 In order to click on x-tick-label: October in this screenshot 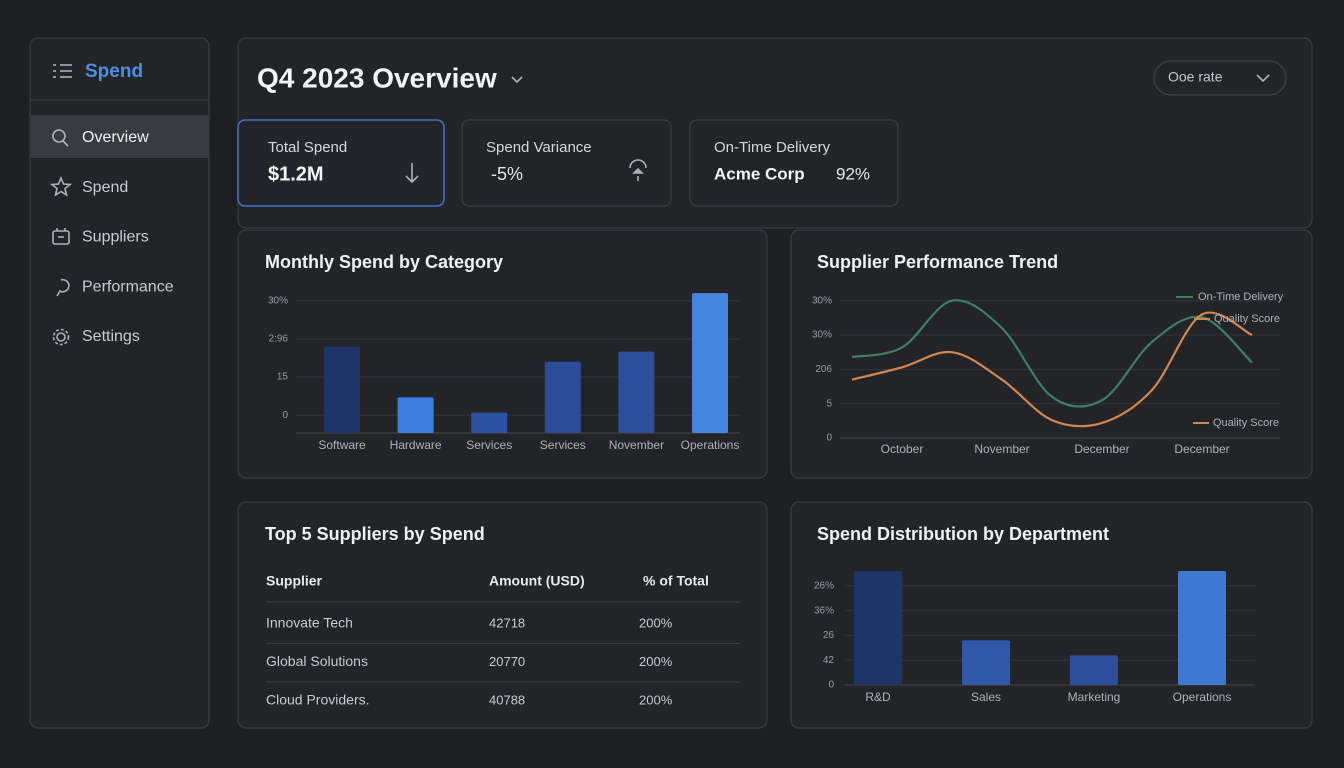, I will do `click(902, 449)`.